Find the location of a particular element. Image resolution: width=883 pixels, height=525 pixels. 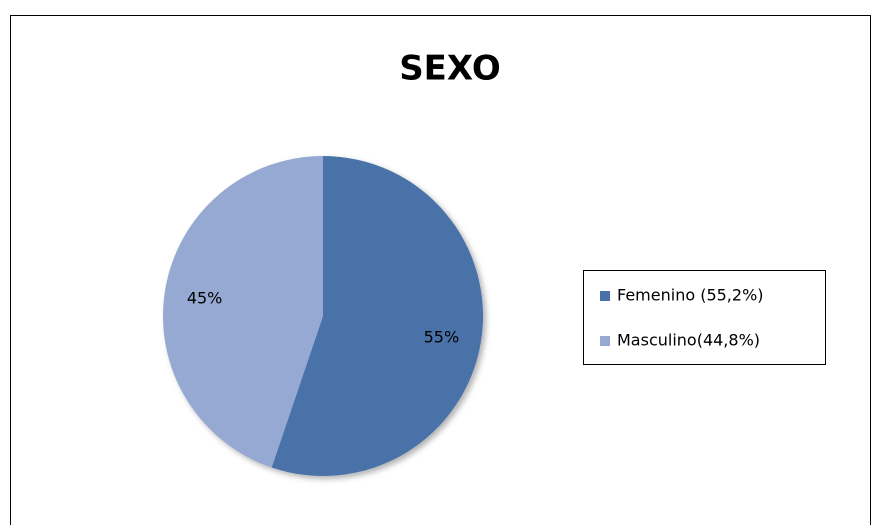

legend-box is located at coordinates (704, 317).